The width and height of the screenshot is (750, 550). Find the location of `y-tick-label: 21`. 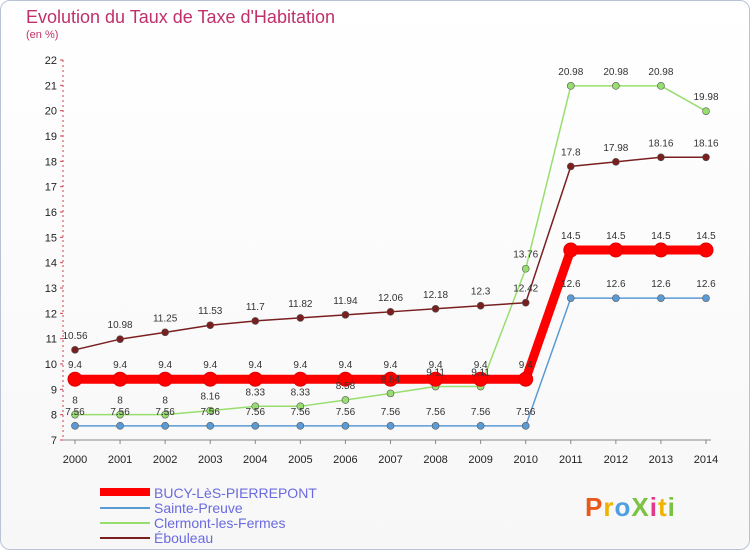

y-tick-label: 21 is located at coordinates (51, 86).